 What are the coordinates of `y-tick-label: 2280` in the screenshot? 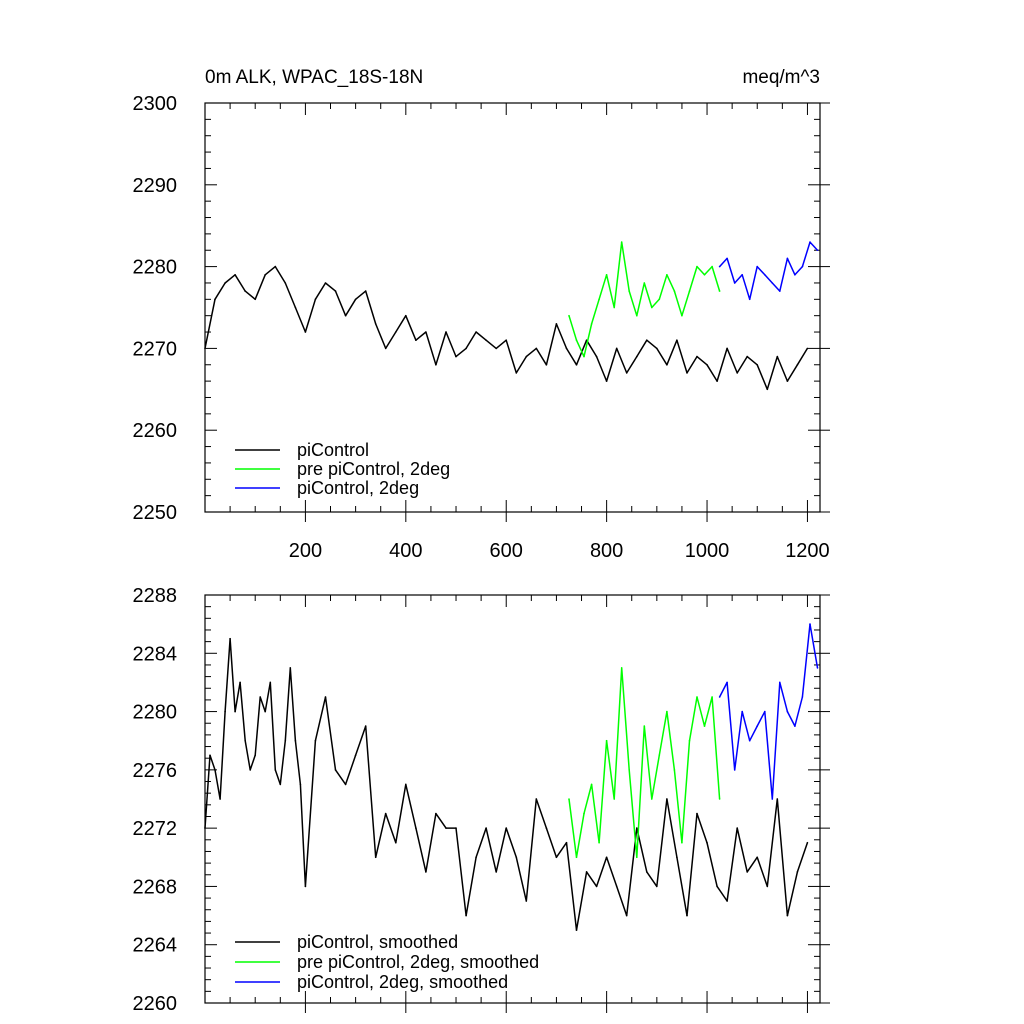 It's located at (155, 713).